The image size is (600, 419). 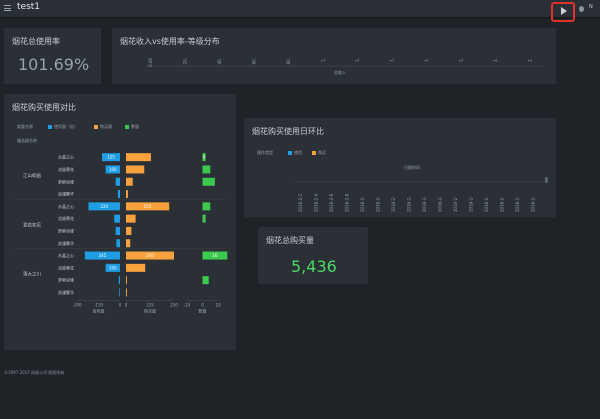 I want to click on top-bar: test1 N, so click(x=300, y=11).